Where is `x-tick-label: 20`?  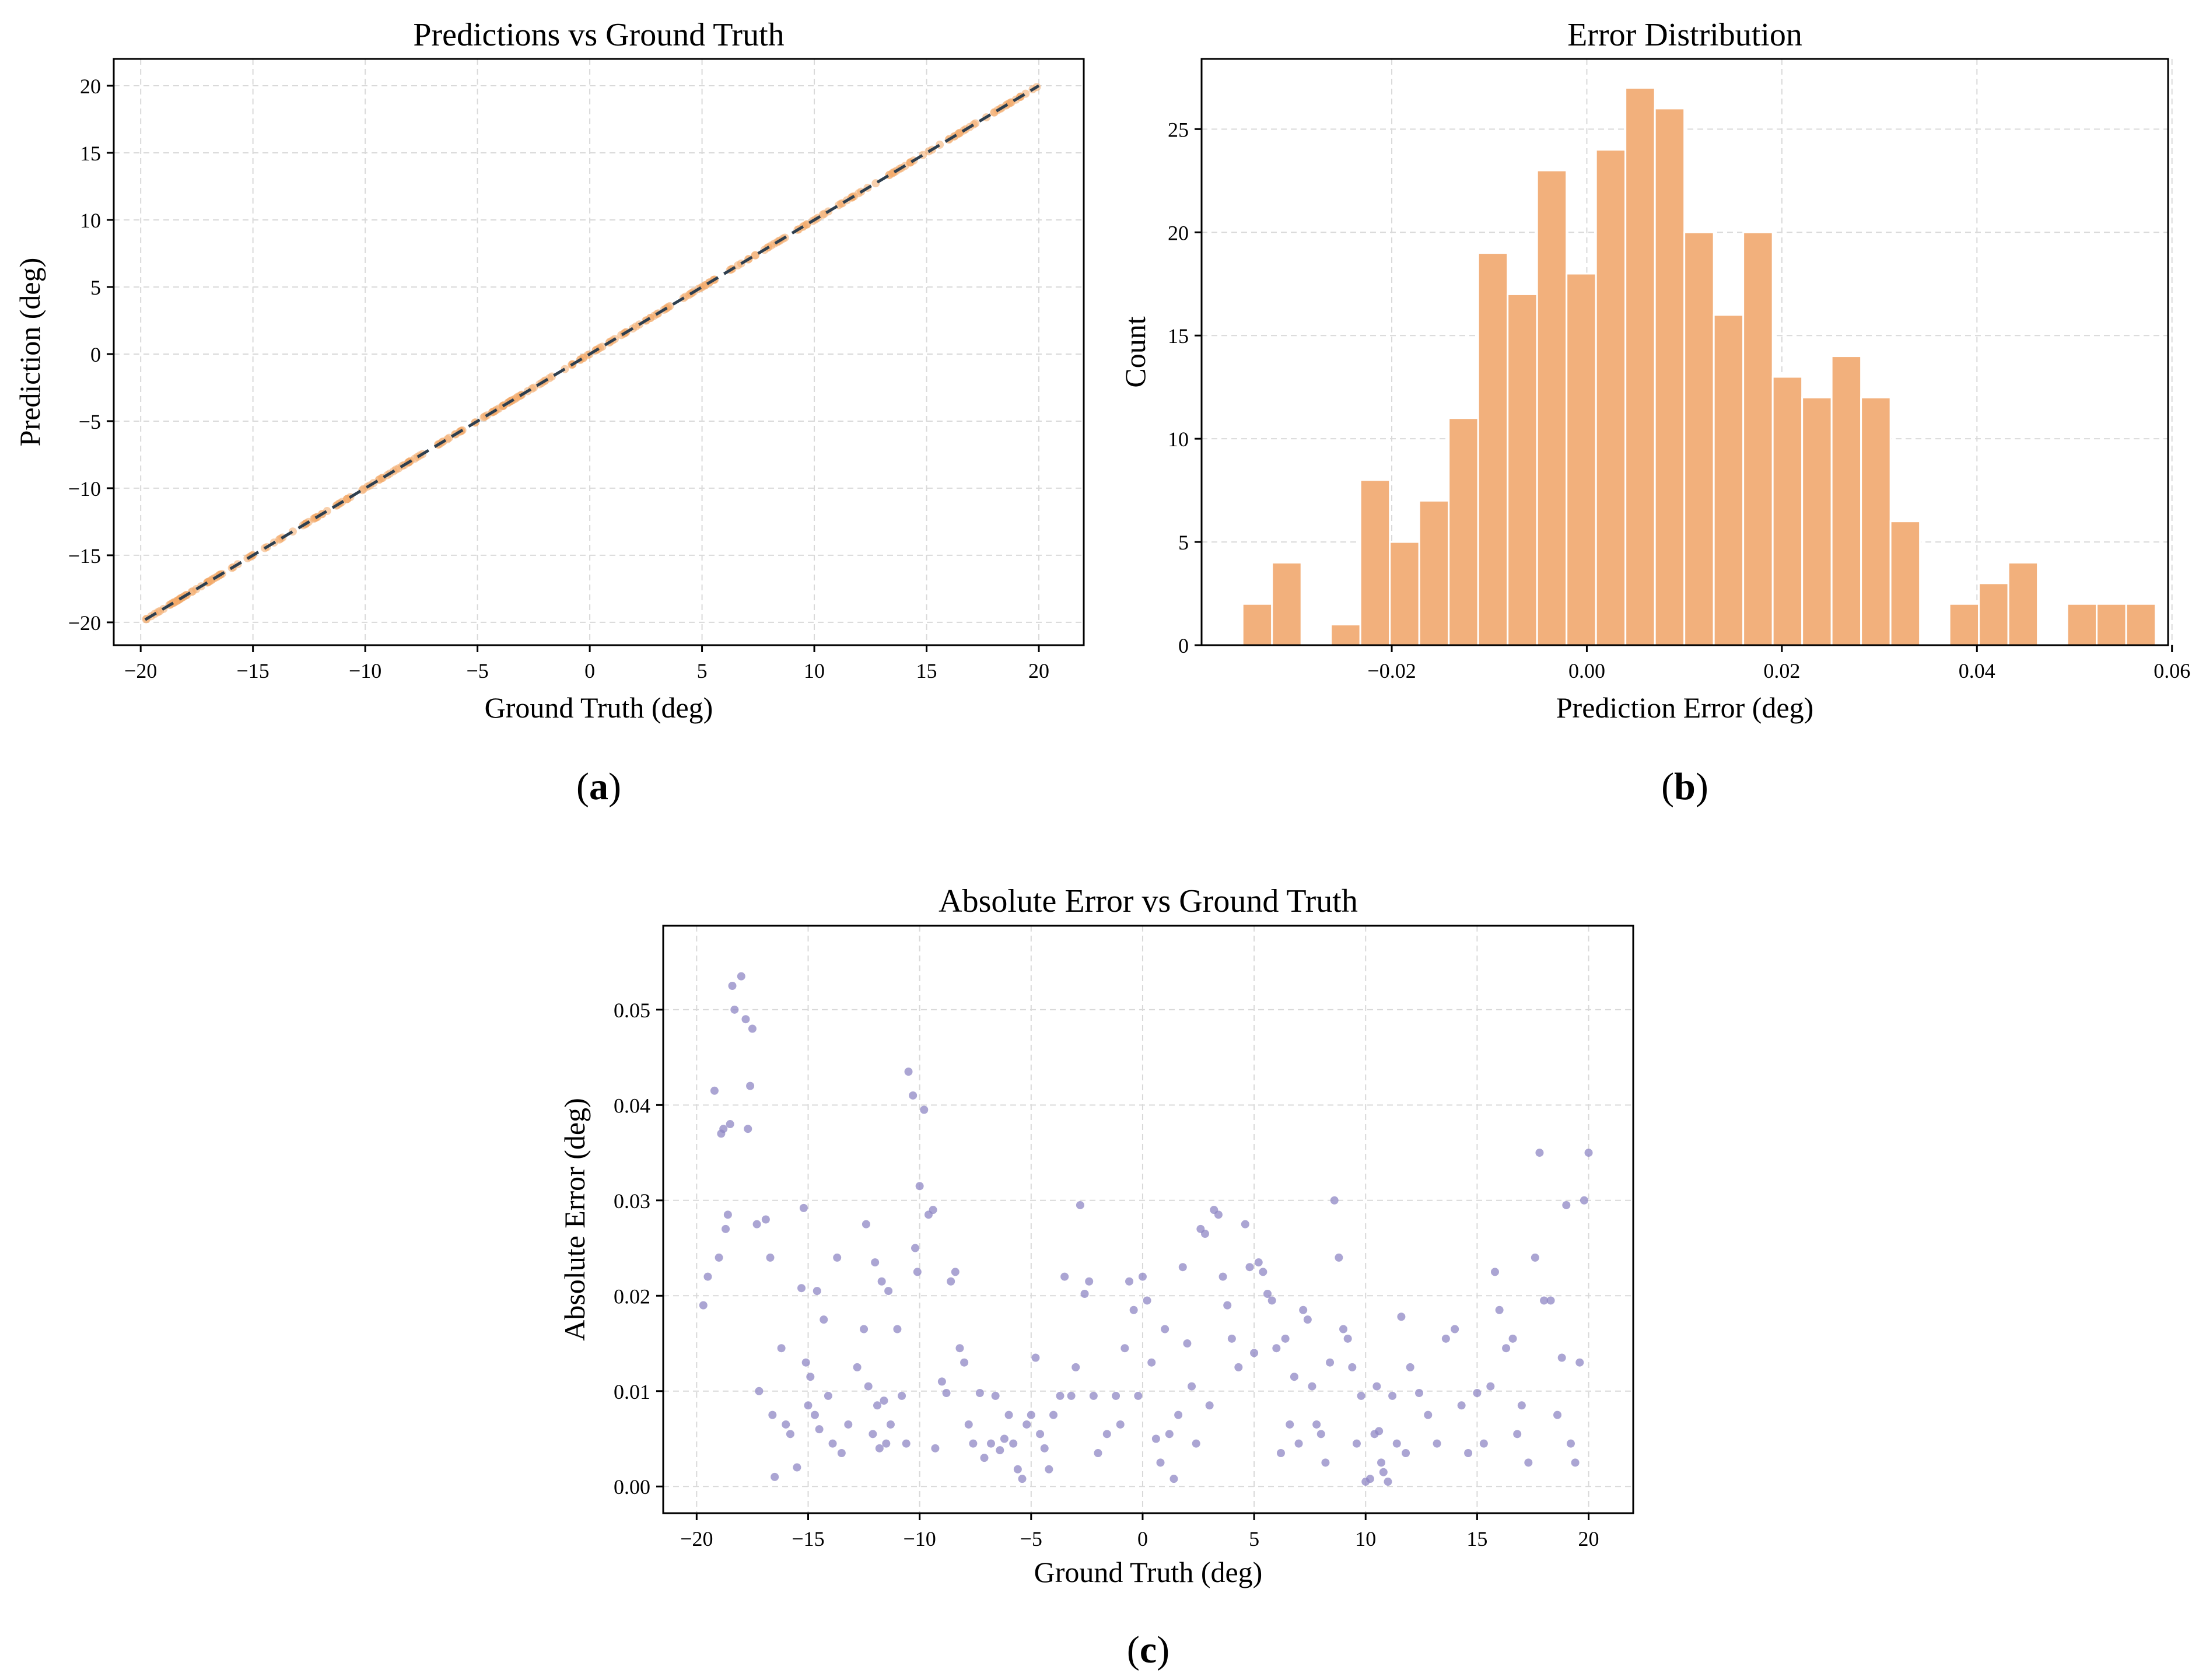 x-tick-label: 20 is located at coordinates (1588, 1538).